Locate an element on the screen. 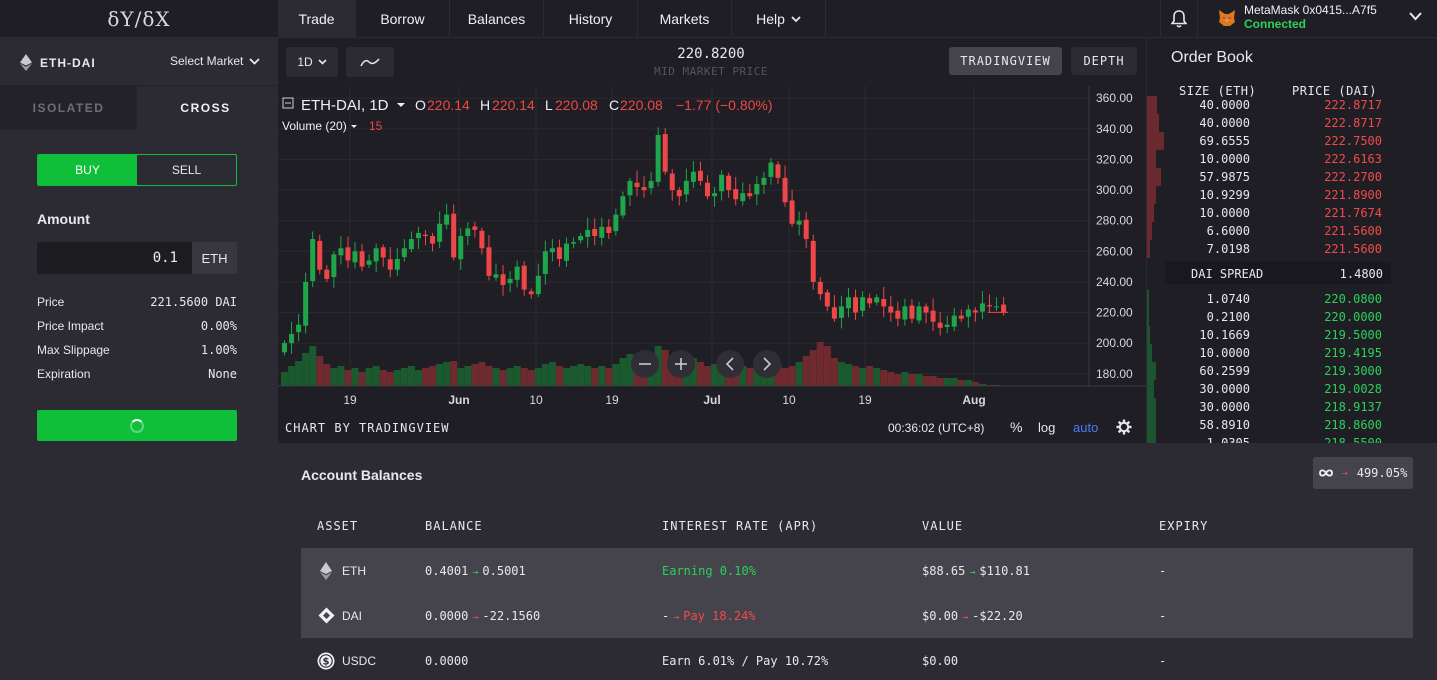 The width and height of the screenshot is (1437, 680). value-header: VALUE is located at coordinates (943, 526).